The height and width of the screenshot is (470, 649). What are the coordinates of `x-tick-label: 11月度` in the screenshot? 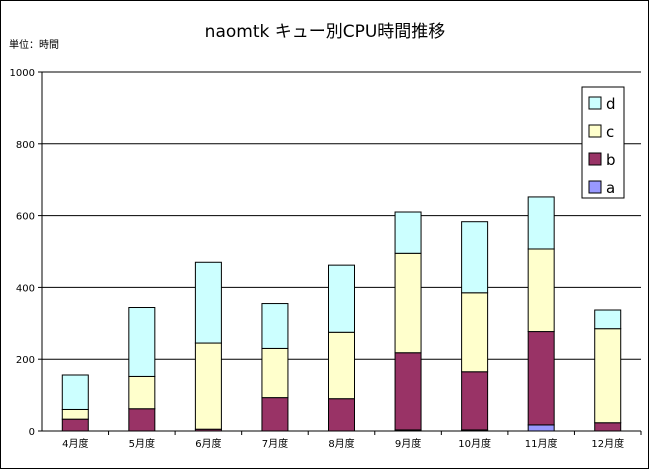 It's located at (541, 443).